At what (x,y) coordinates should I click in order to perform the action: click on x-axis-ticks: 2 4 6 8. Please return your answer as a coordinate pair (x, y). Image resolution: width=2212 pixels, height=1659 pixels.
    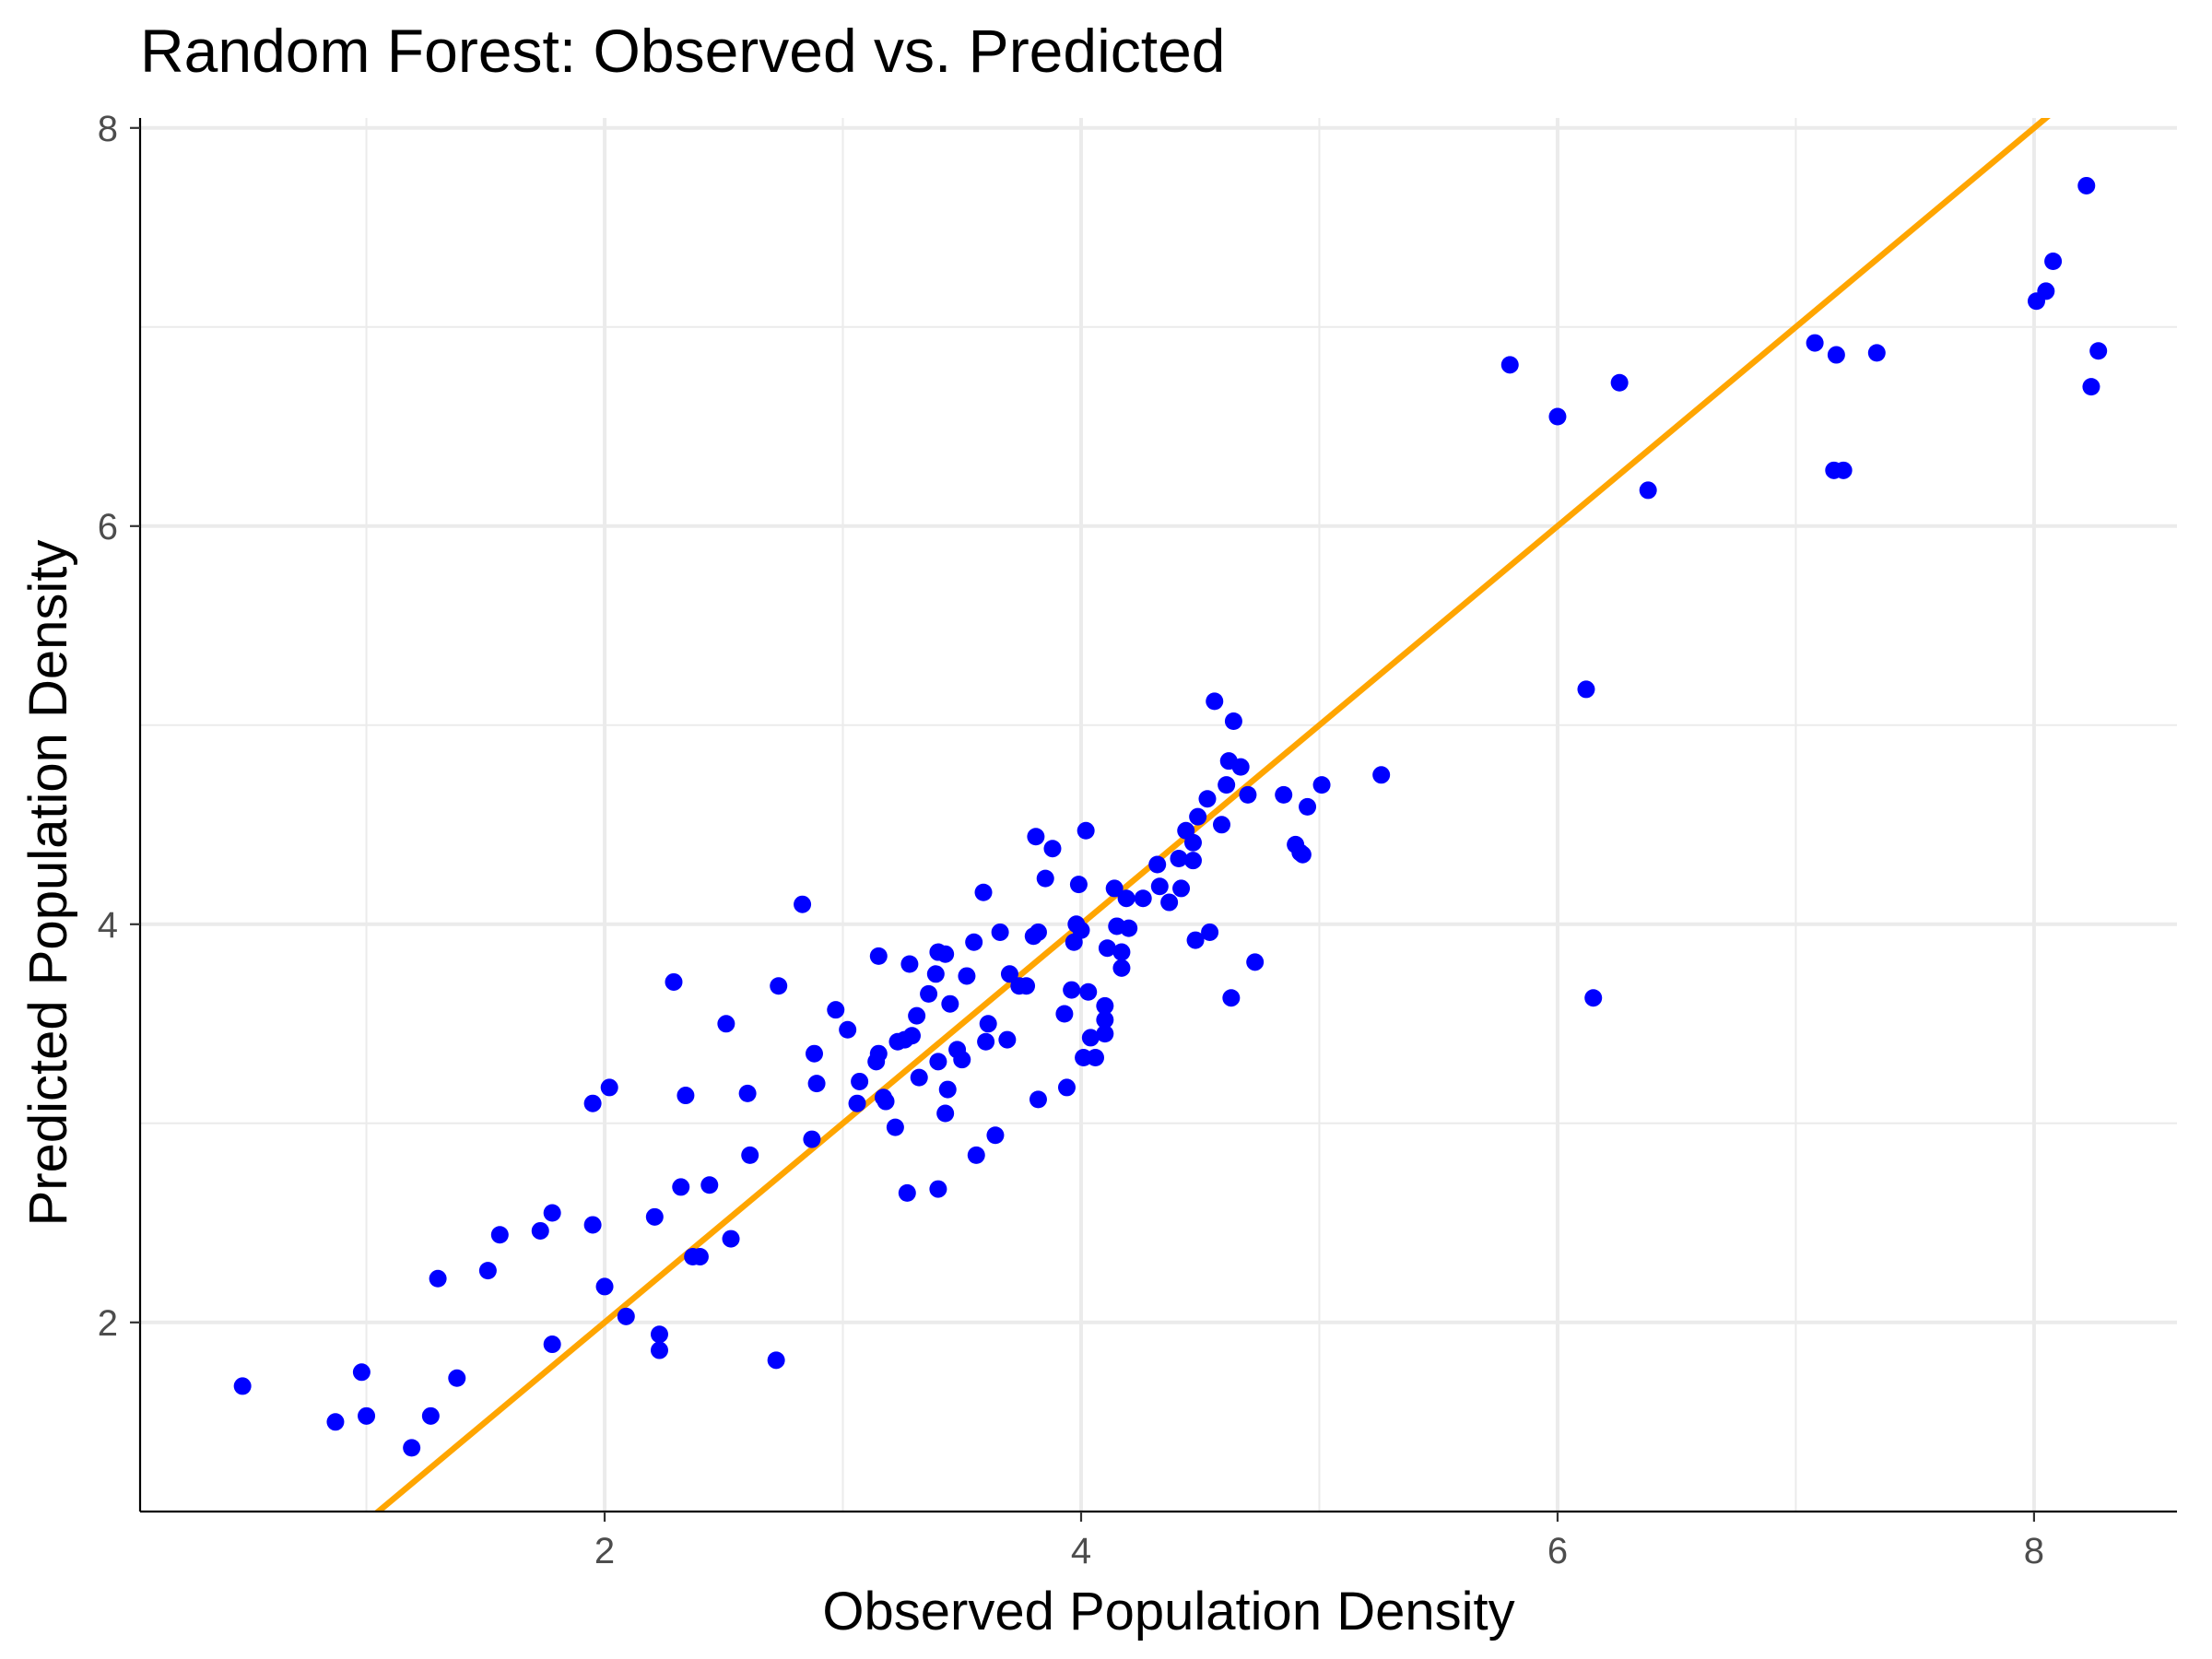
    Looking at the image, I should click on (1319, 1541).